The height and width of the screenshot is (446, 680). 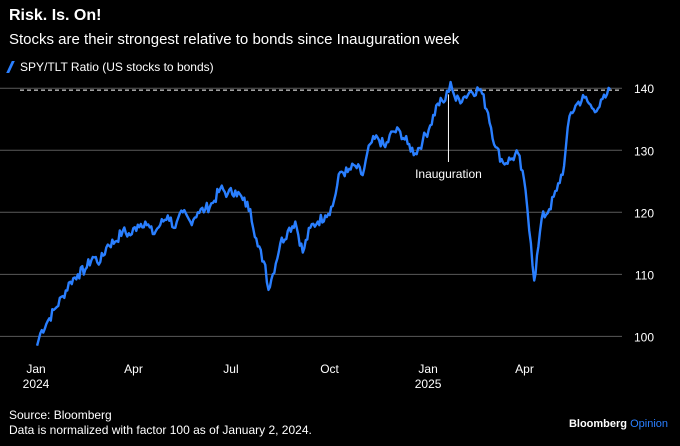 I want to click on annotation-label: Inauguration, so click(x=448, y=174).